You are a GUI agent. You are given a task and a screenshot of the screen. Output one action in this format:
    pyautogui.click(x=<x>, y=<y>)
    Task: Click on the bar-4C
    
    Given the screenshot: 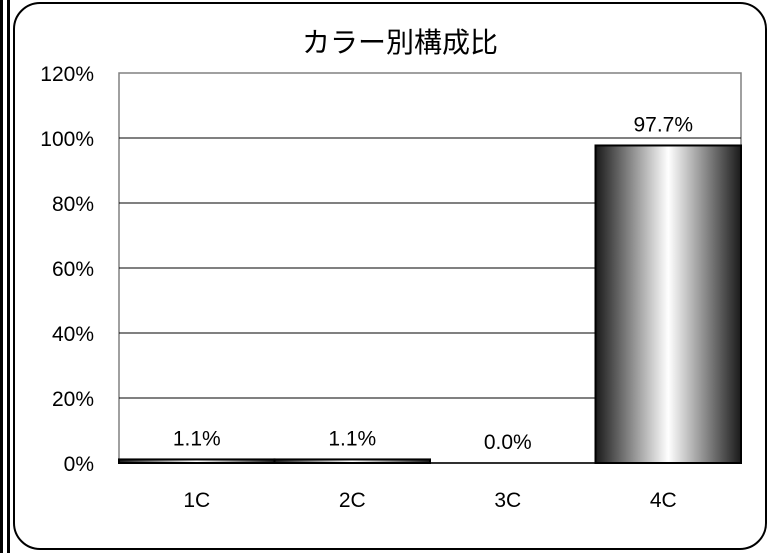 What is the action you would take?
    pyautogui.click(x=668, y=304)
    